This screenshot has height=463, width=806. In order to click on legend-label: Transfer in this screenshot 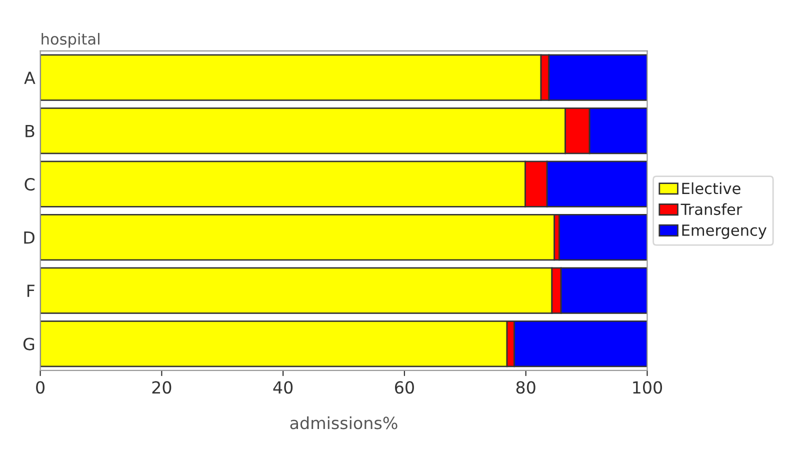, I will do `click(711, 209)`.